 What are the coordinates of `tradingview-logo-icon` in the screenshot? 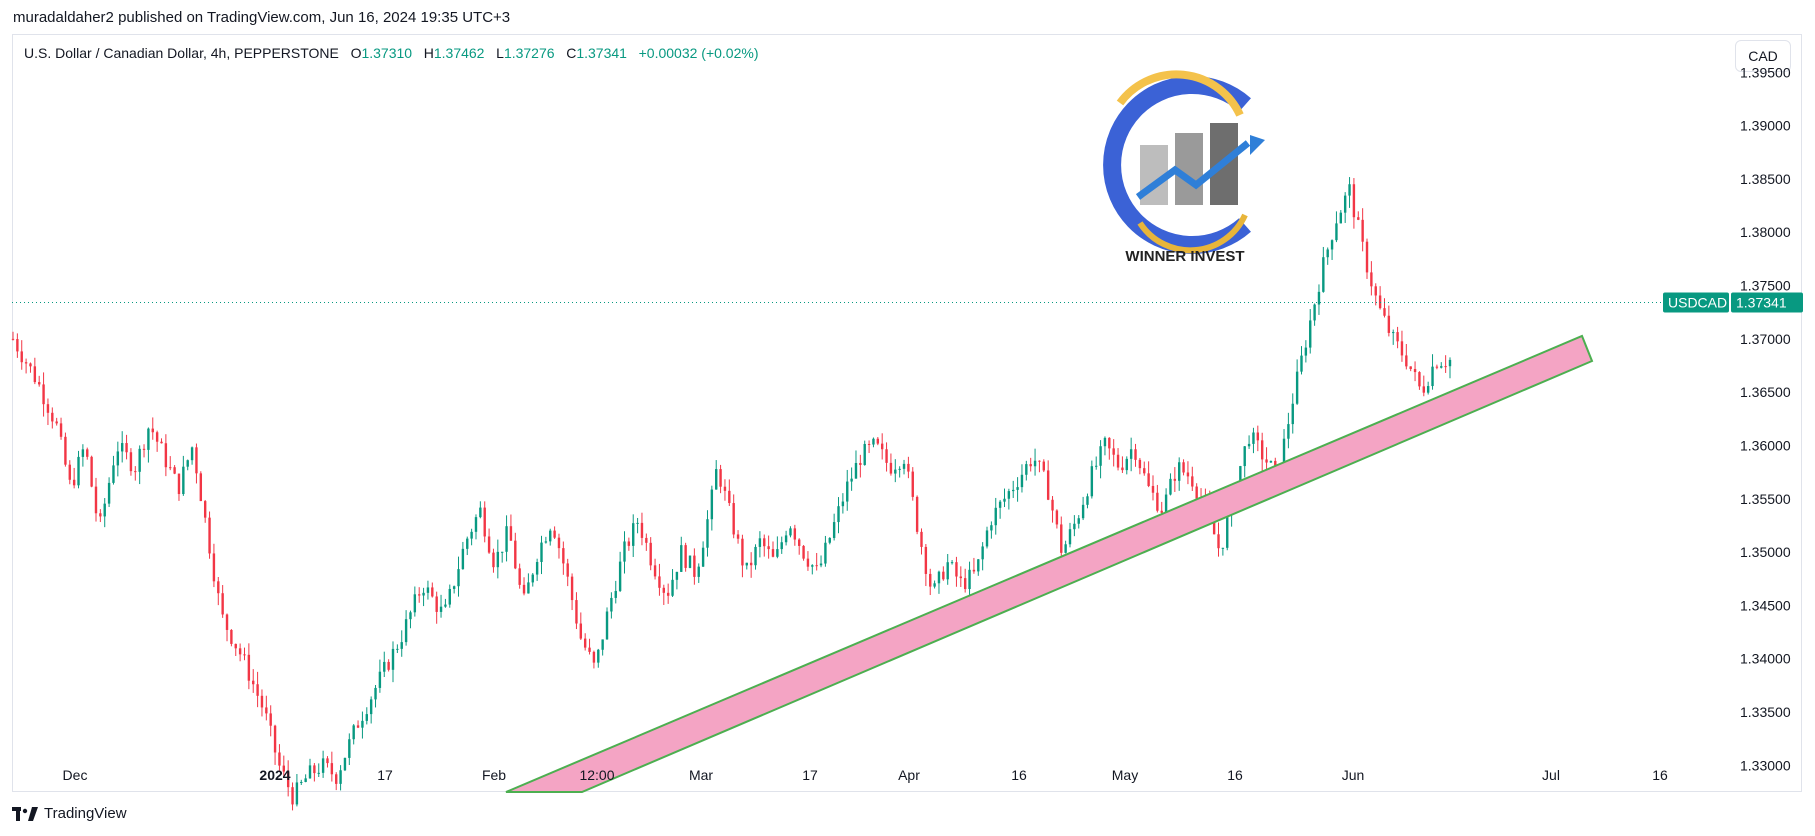 It's located at (25, 813).